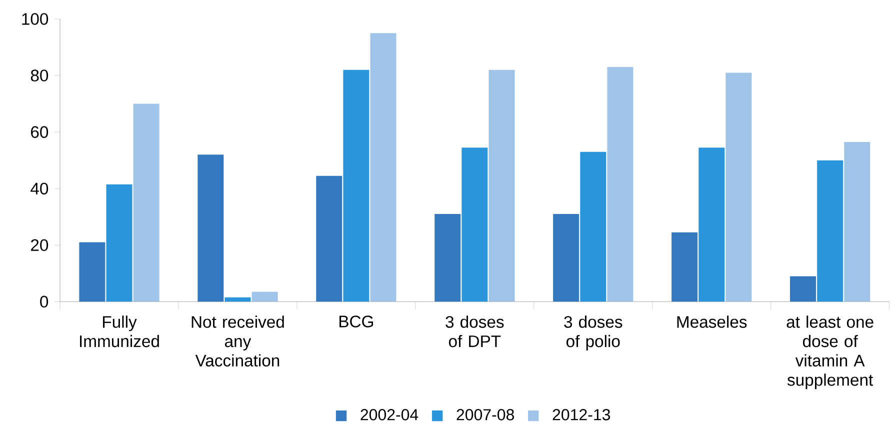 Image resolution: width=896 pixels, height=439 pixels. What do you see at coordinates (39, 245) in the screenshot?
I see `y-tick-label: 20` at bounding box center [39, 245].